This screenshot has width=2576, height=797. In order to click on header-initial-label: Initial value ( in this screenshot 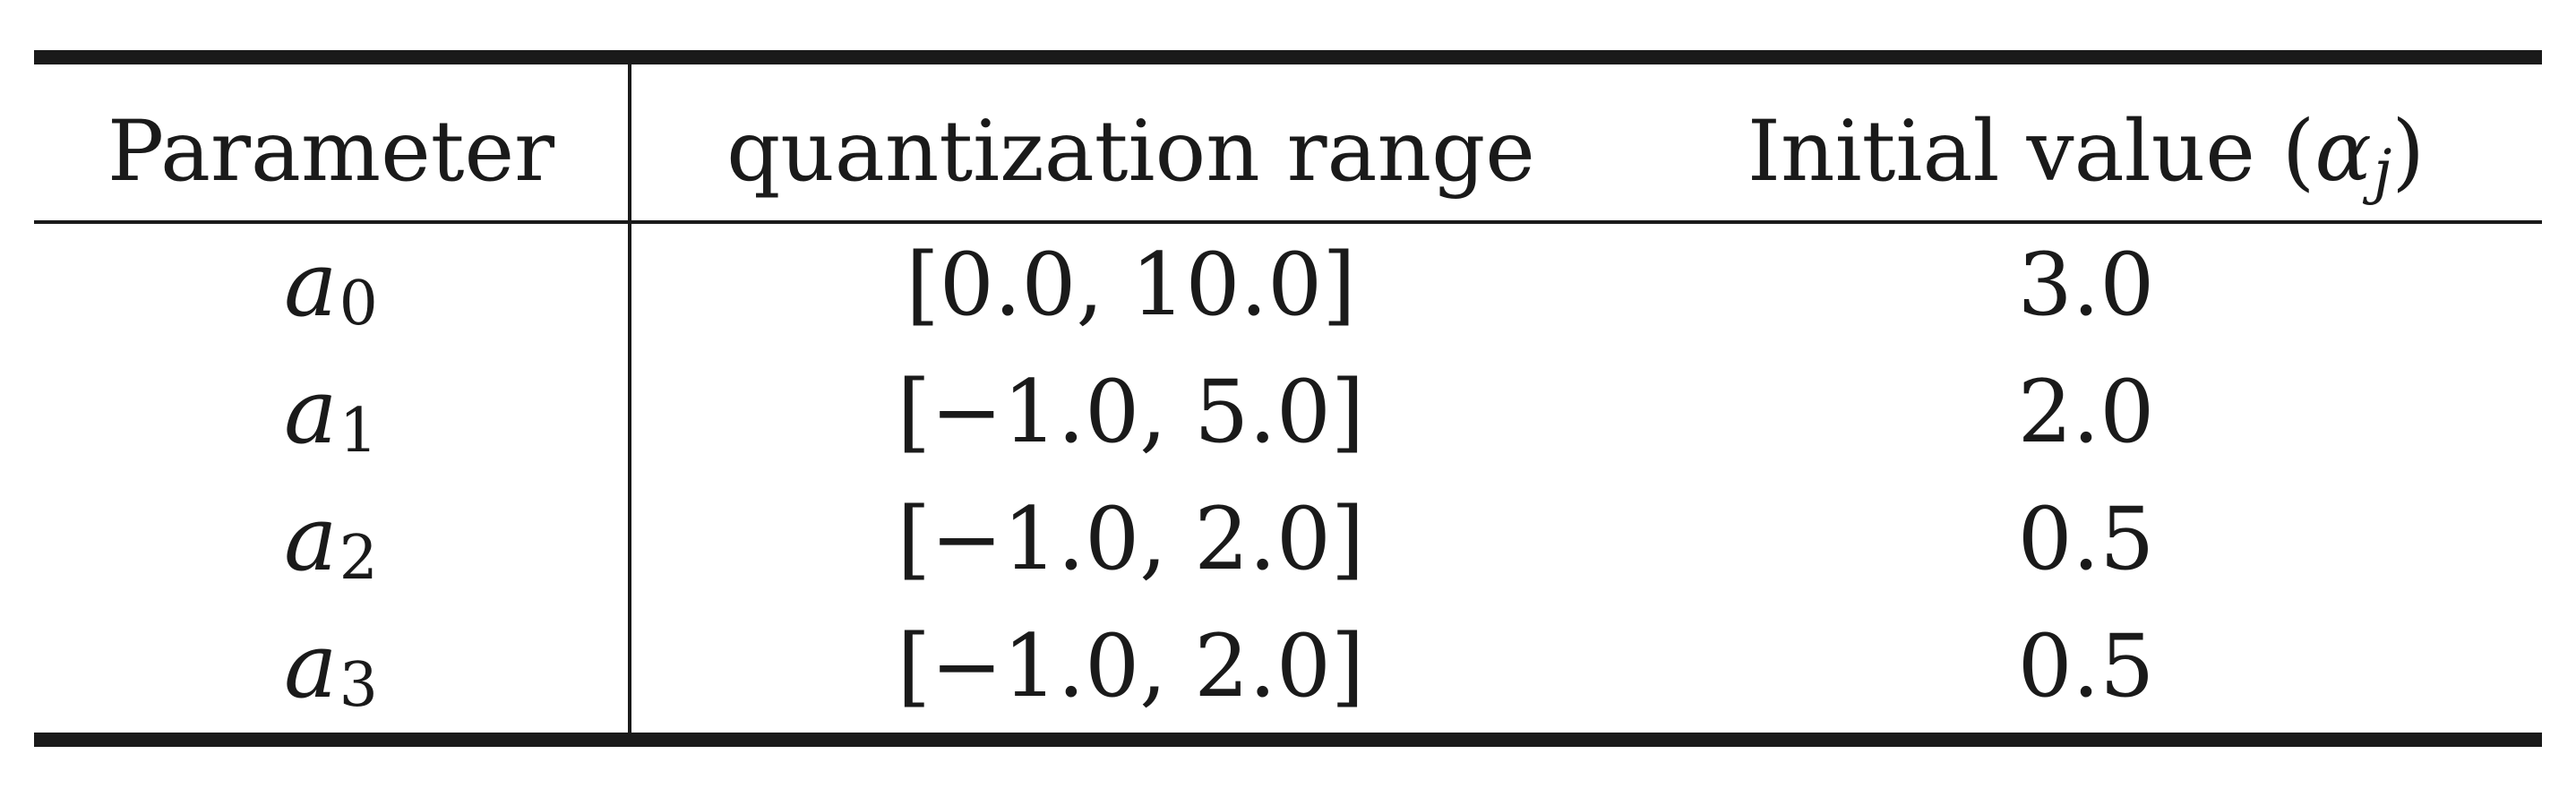, I will do `click(2031, 152)`.